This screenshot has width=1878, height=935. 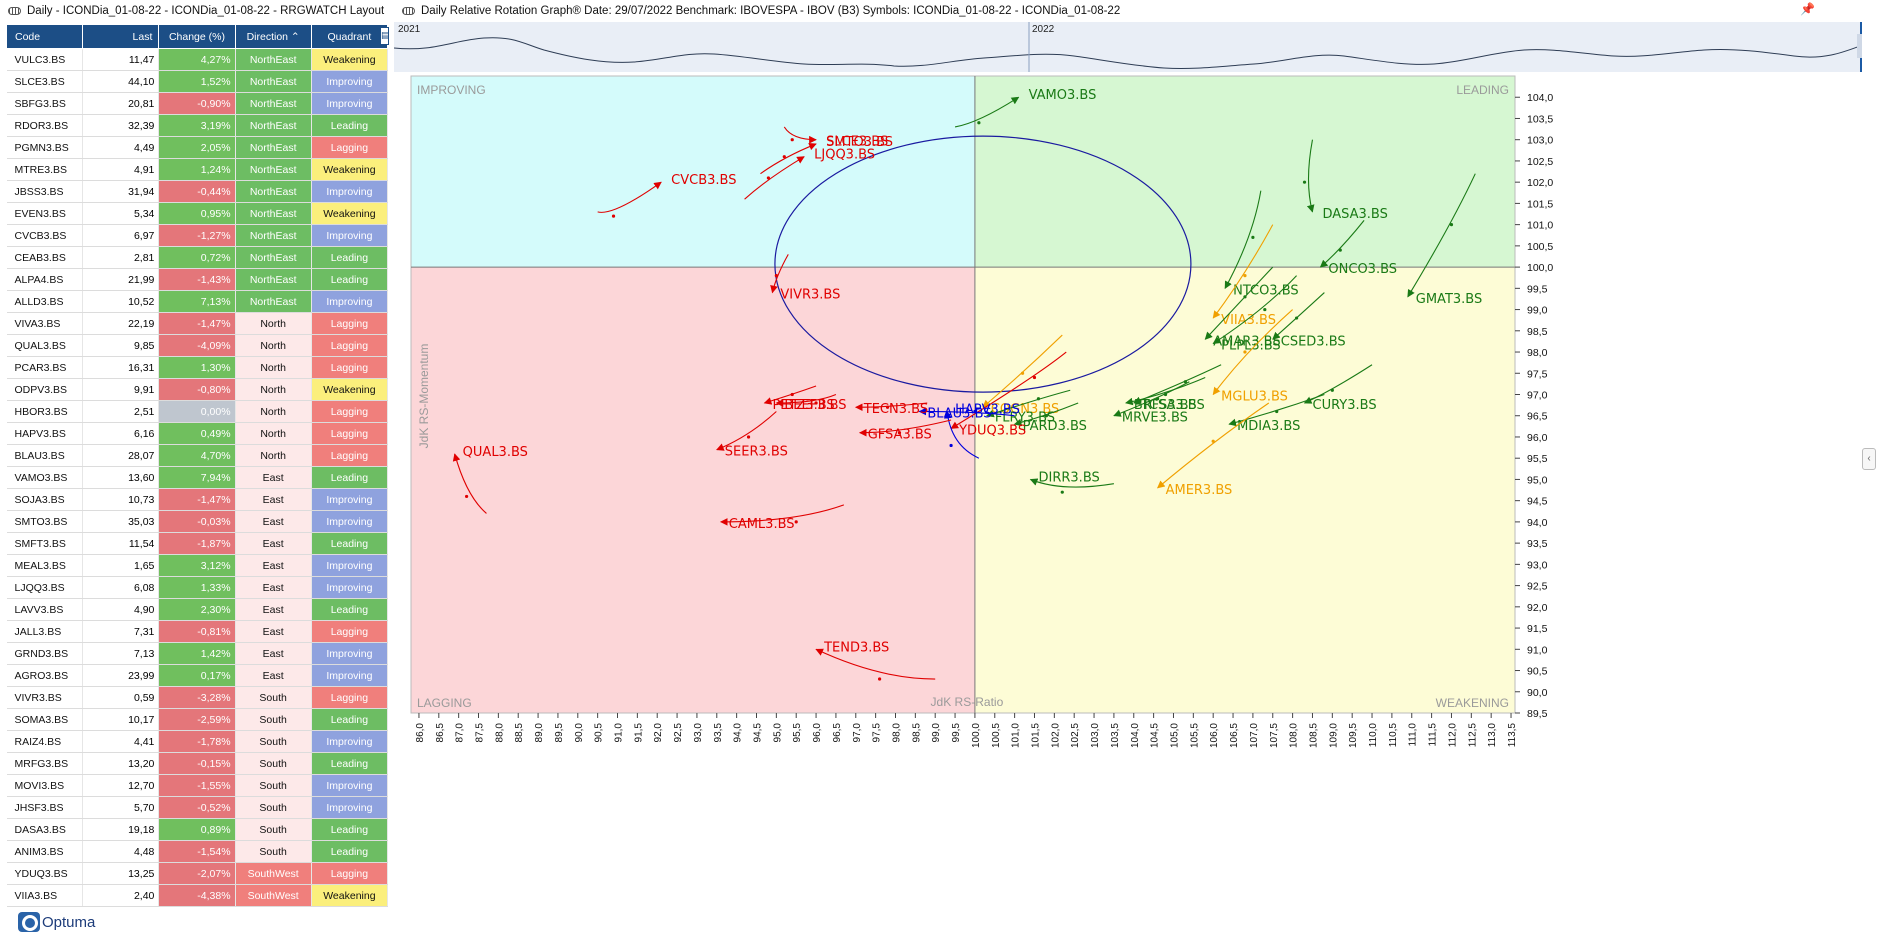 I want to click on table-row: SOMA3.BS 10,17 -2,59% South Leading, so click(x=197, y=719).